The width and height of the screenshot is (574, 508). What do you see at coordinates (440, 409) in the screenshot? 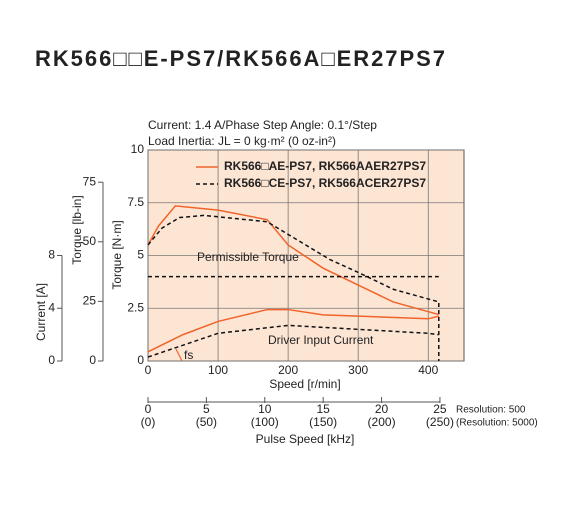
I see `x2-tick-label: 25` at bounding box center [440, 409].